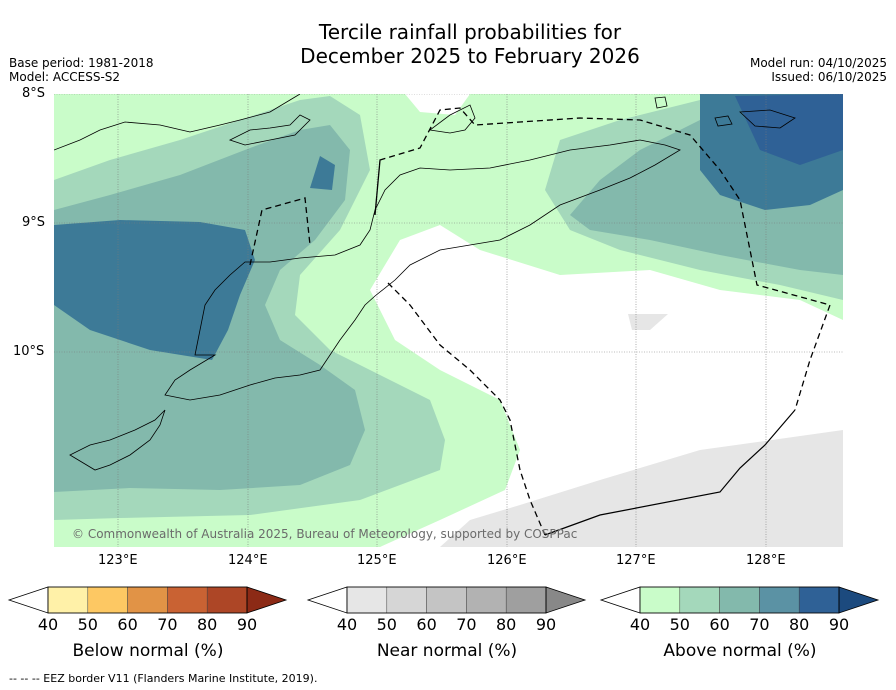 Image resolution: width=896 pixels, height=690 pixels. What do you see at coordinates (566, 600) in the screenshot?
I see `colorbar-near-extend-right` at bounding box center [566, 600].